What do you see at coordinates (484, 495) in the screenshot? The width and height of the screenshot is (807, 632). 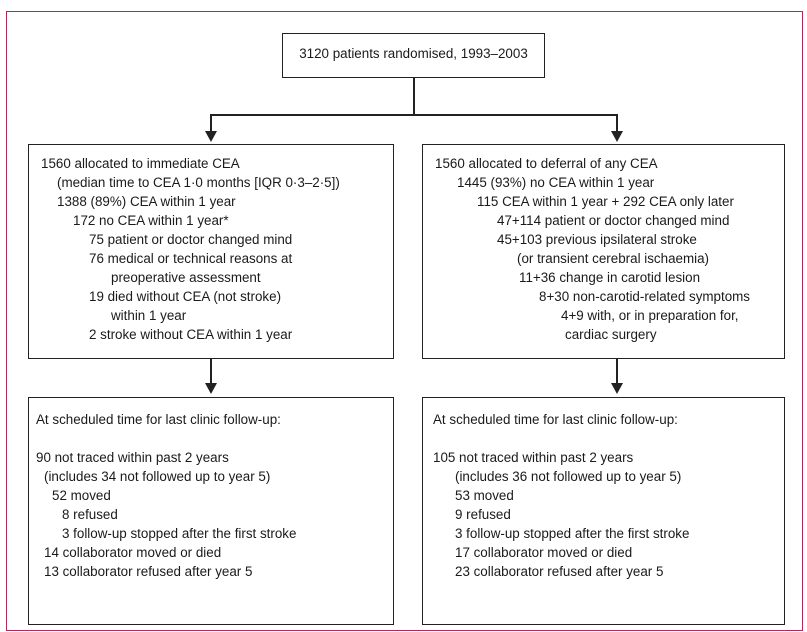 I see `box-line: 53 moved` at bounding box center [484, 495].